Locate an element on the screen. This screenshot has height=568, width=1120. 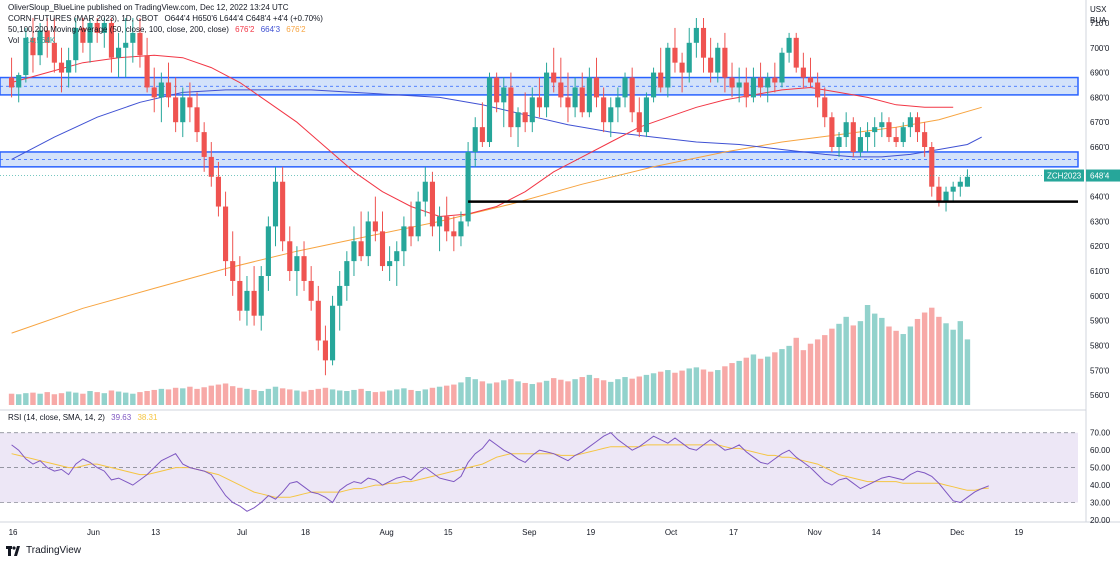
volume-legend: Vol 14.564K is located at coordinates (33, 40).